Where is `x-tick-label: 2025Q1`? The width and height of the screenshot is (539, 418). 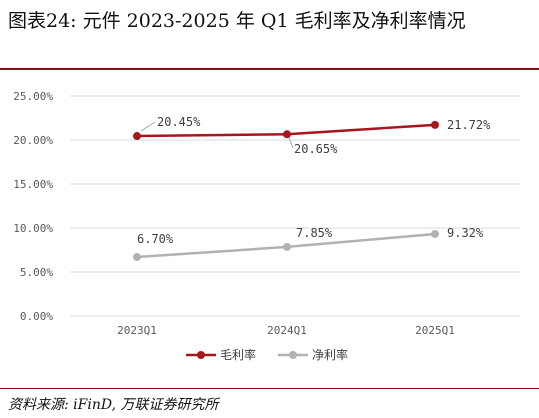 x-tick-label: 2025Q1 is located at coordinates (435, 330).